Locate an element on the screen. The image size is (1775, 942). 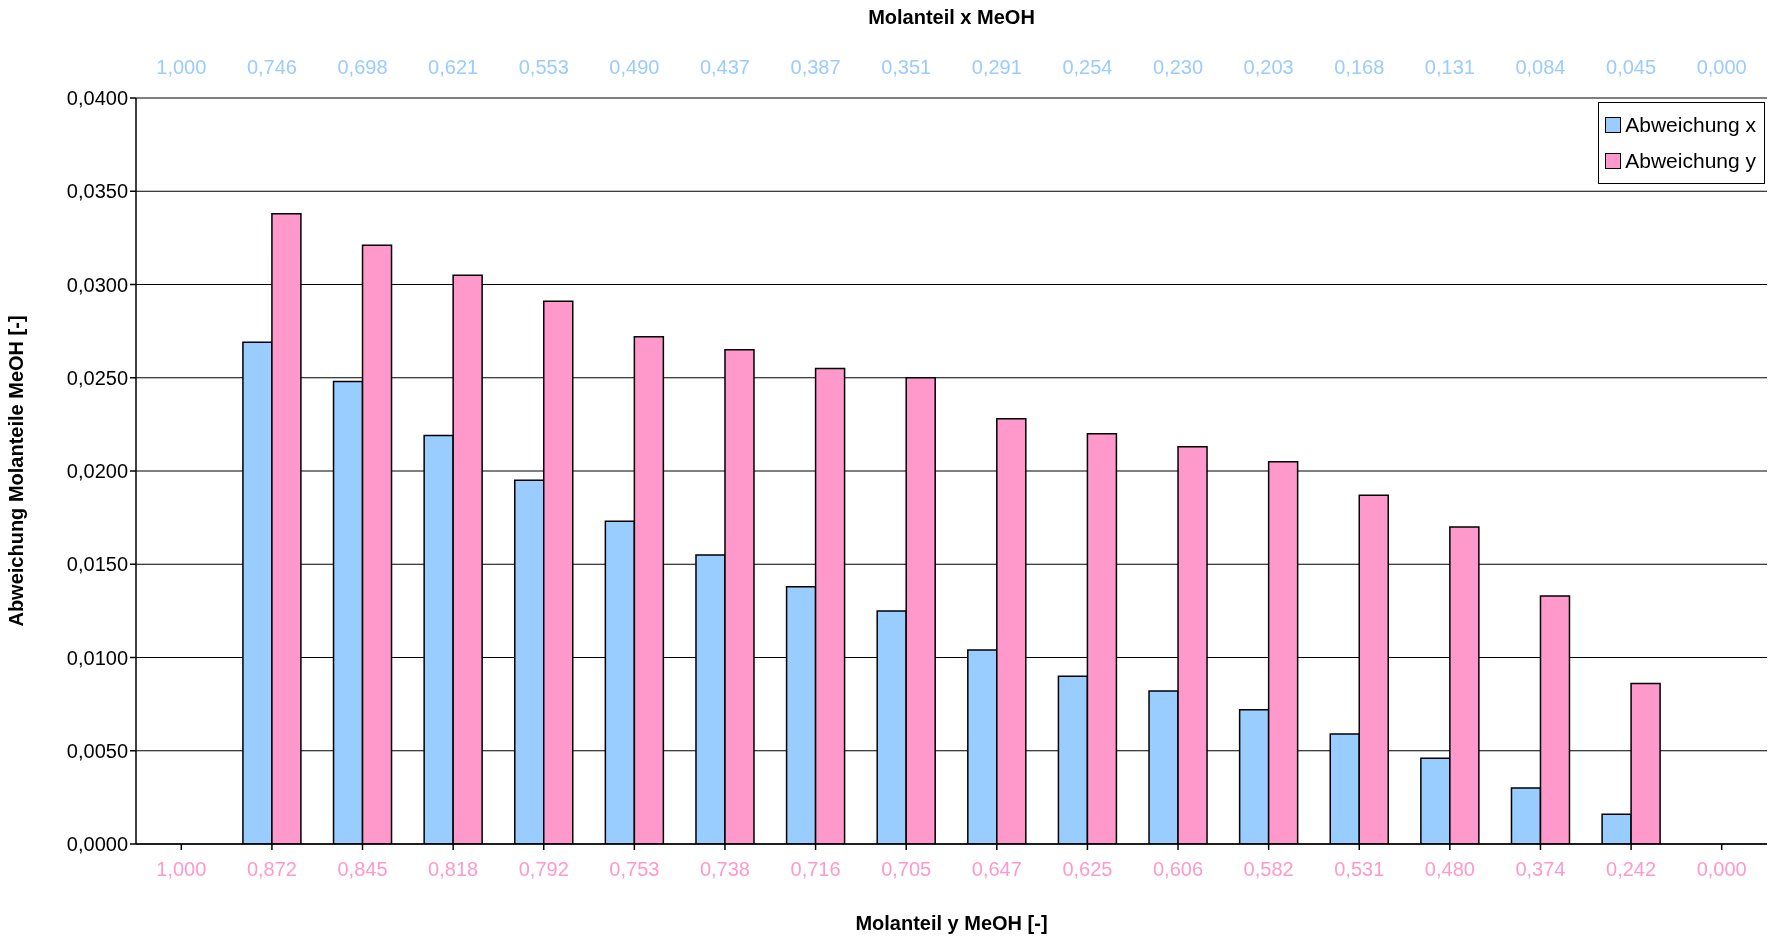
y-tick-label: 0,0300 is located at coordinates (97, 284).